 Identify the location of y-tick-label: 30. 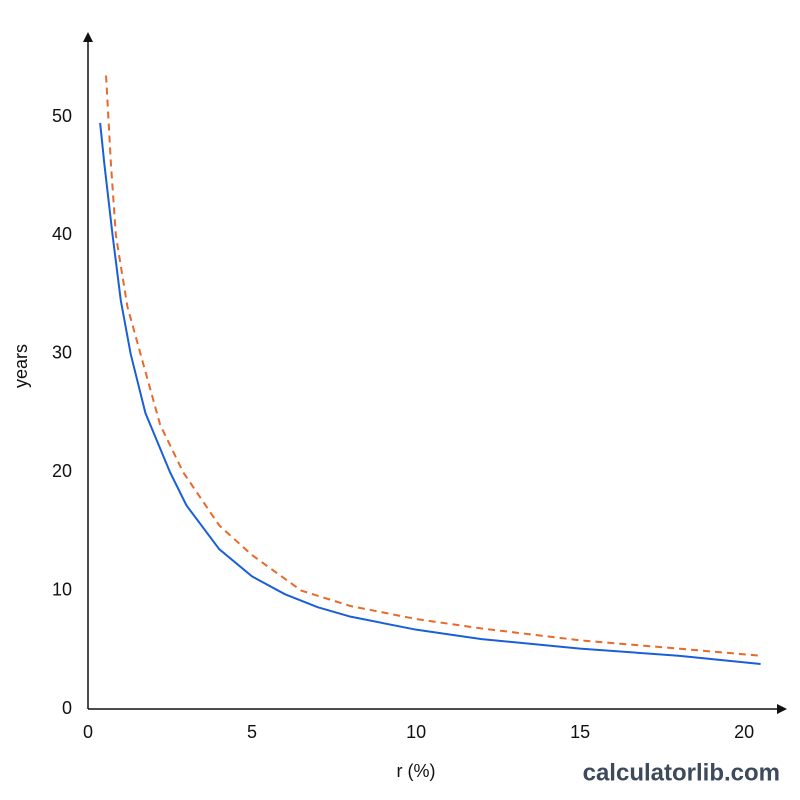
(62, 353).